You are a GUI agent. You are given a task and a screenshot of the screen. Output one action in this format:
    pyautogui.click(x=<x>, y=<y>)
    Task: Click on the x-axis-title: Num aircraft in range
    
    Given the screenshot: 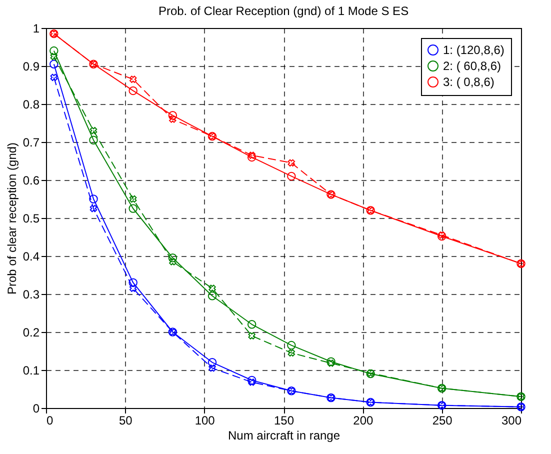 What is the action you would take?
    pyautogui.click(x=284, y=435)
    